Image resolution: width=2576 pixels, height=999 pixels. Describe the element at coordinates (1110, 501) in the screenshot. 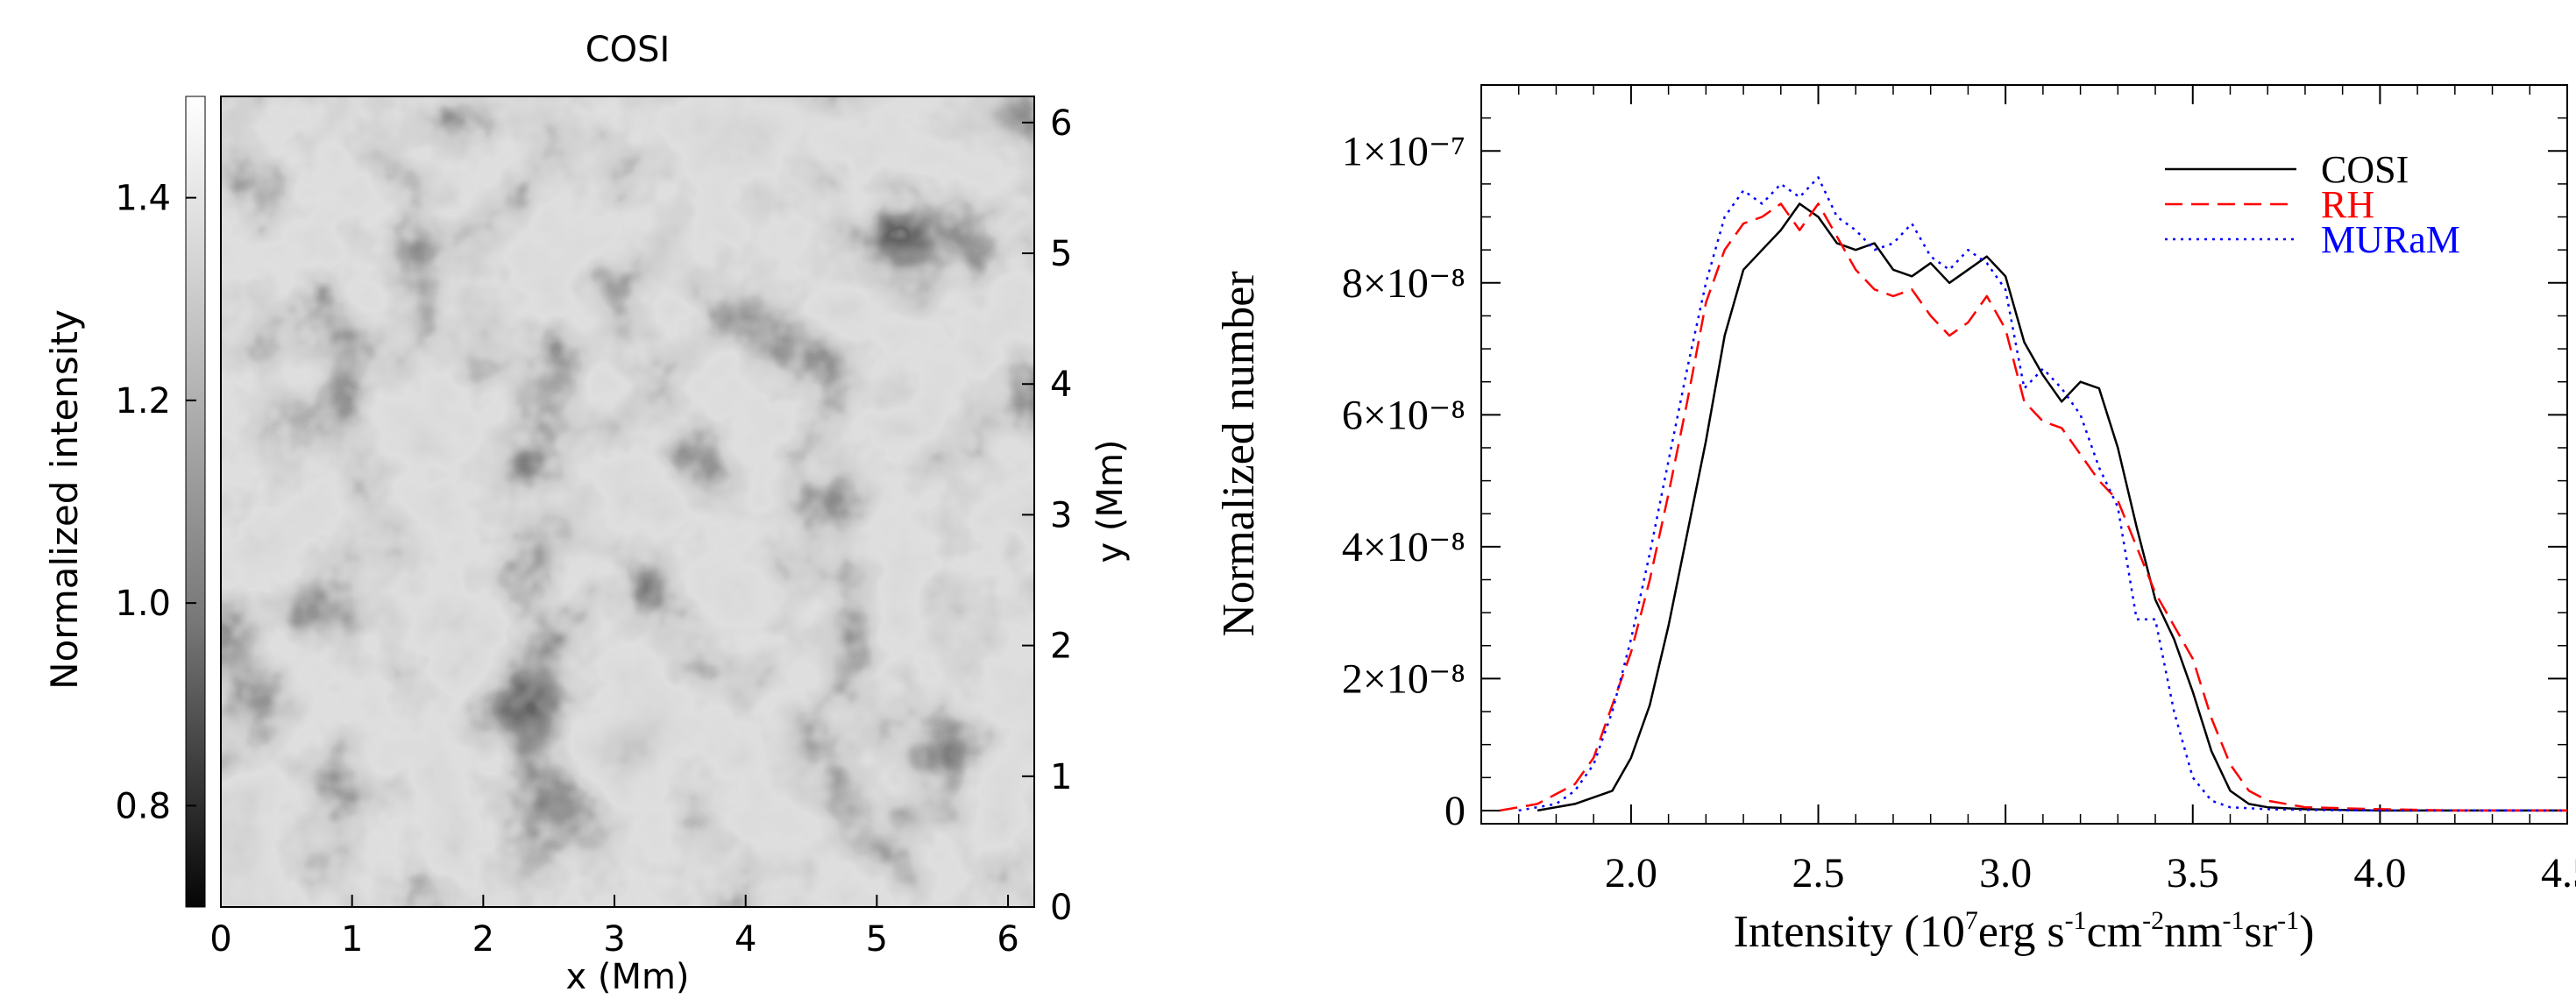

I see `map-y-axis-label: y (Mm)` at that location.